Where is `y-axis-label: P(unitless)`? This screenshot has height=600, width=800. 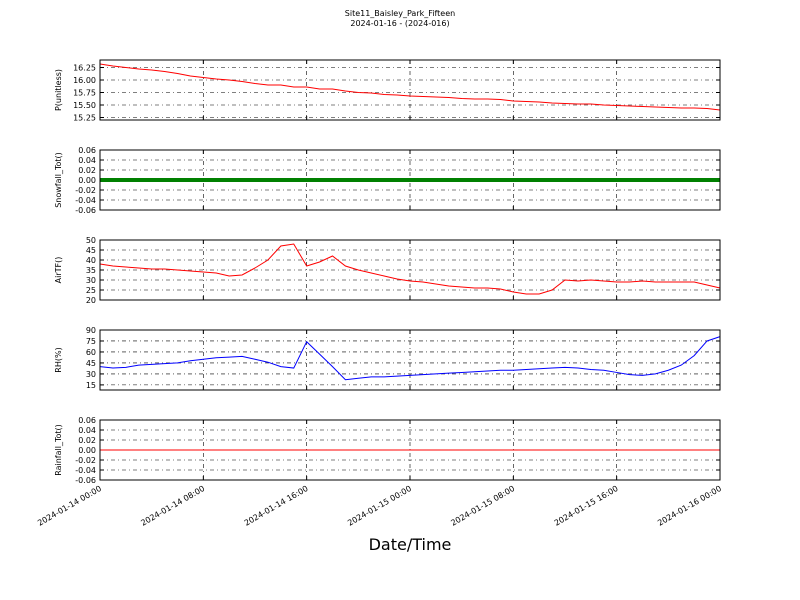
y-axis-label: P(unitless) is located at coordinates (58, 90).